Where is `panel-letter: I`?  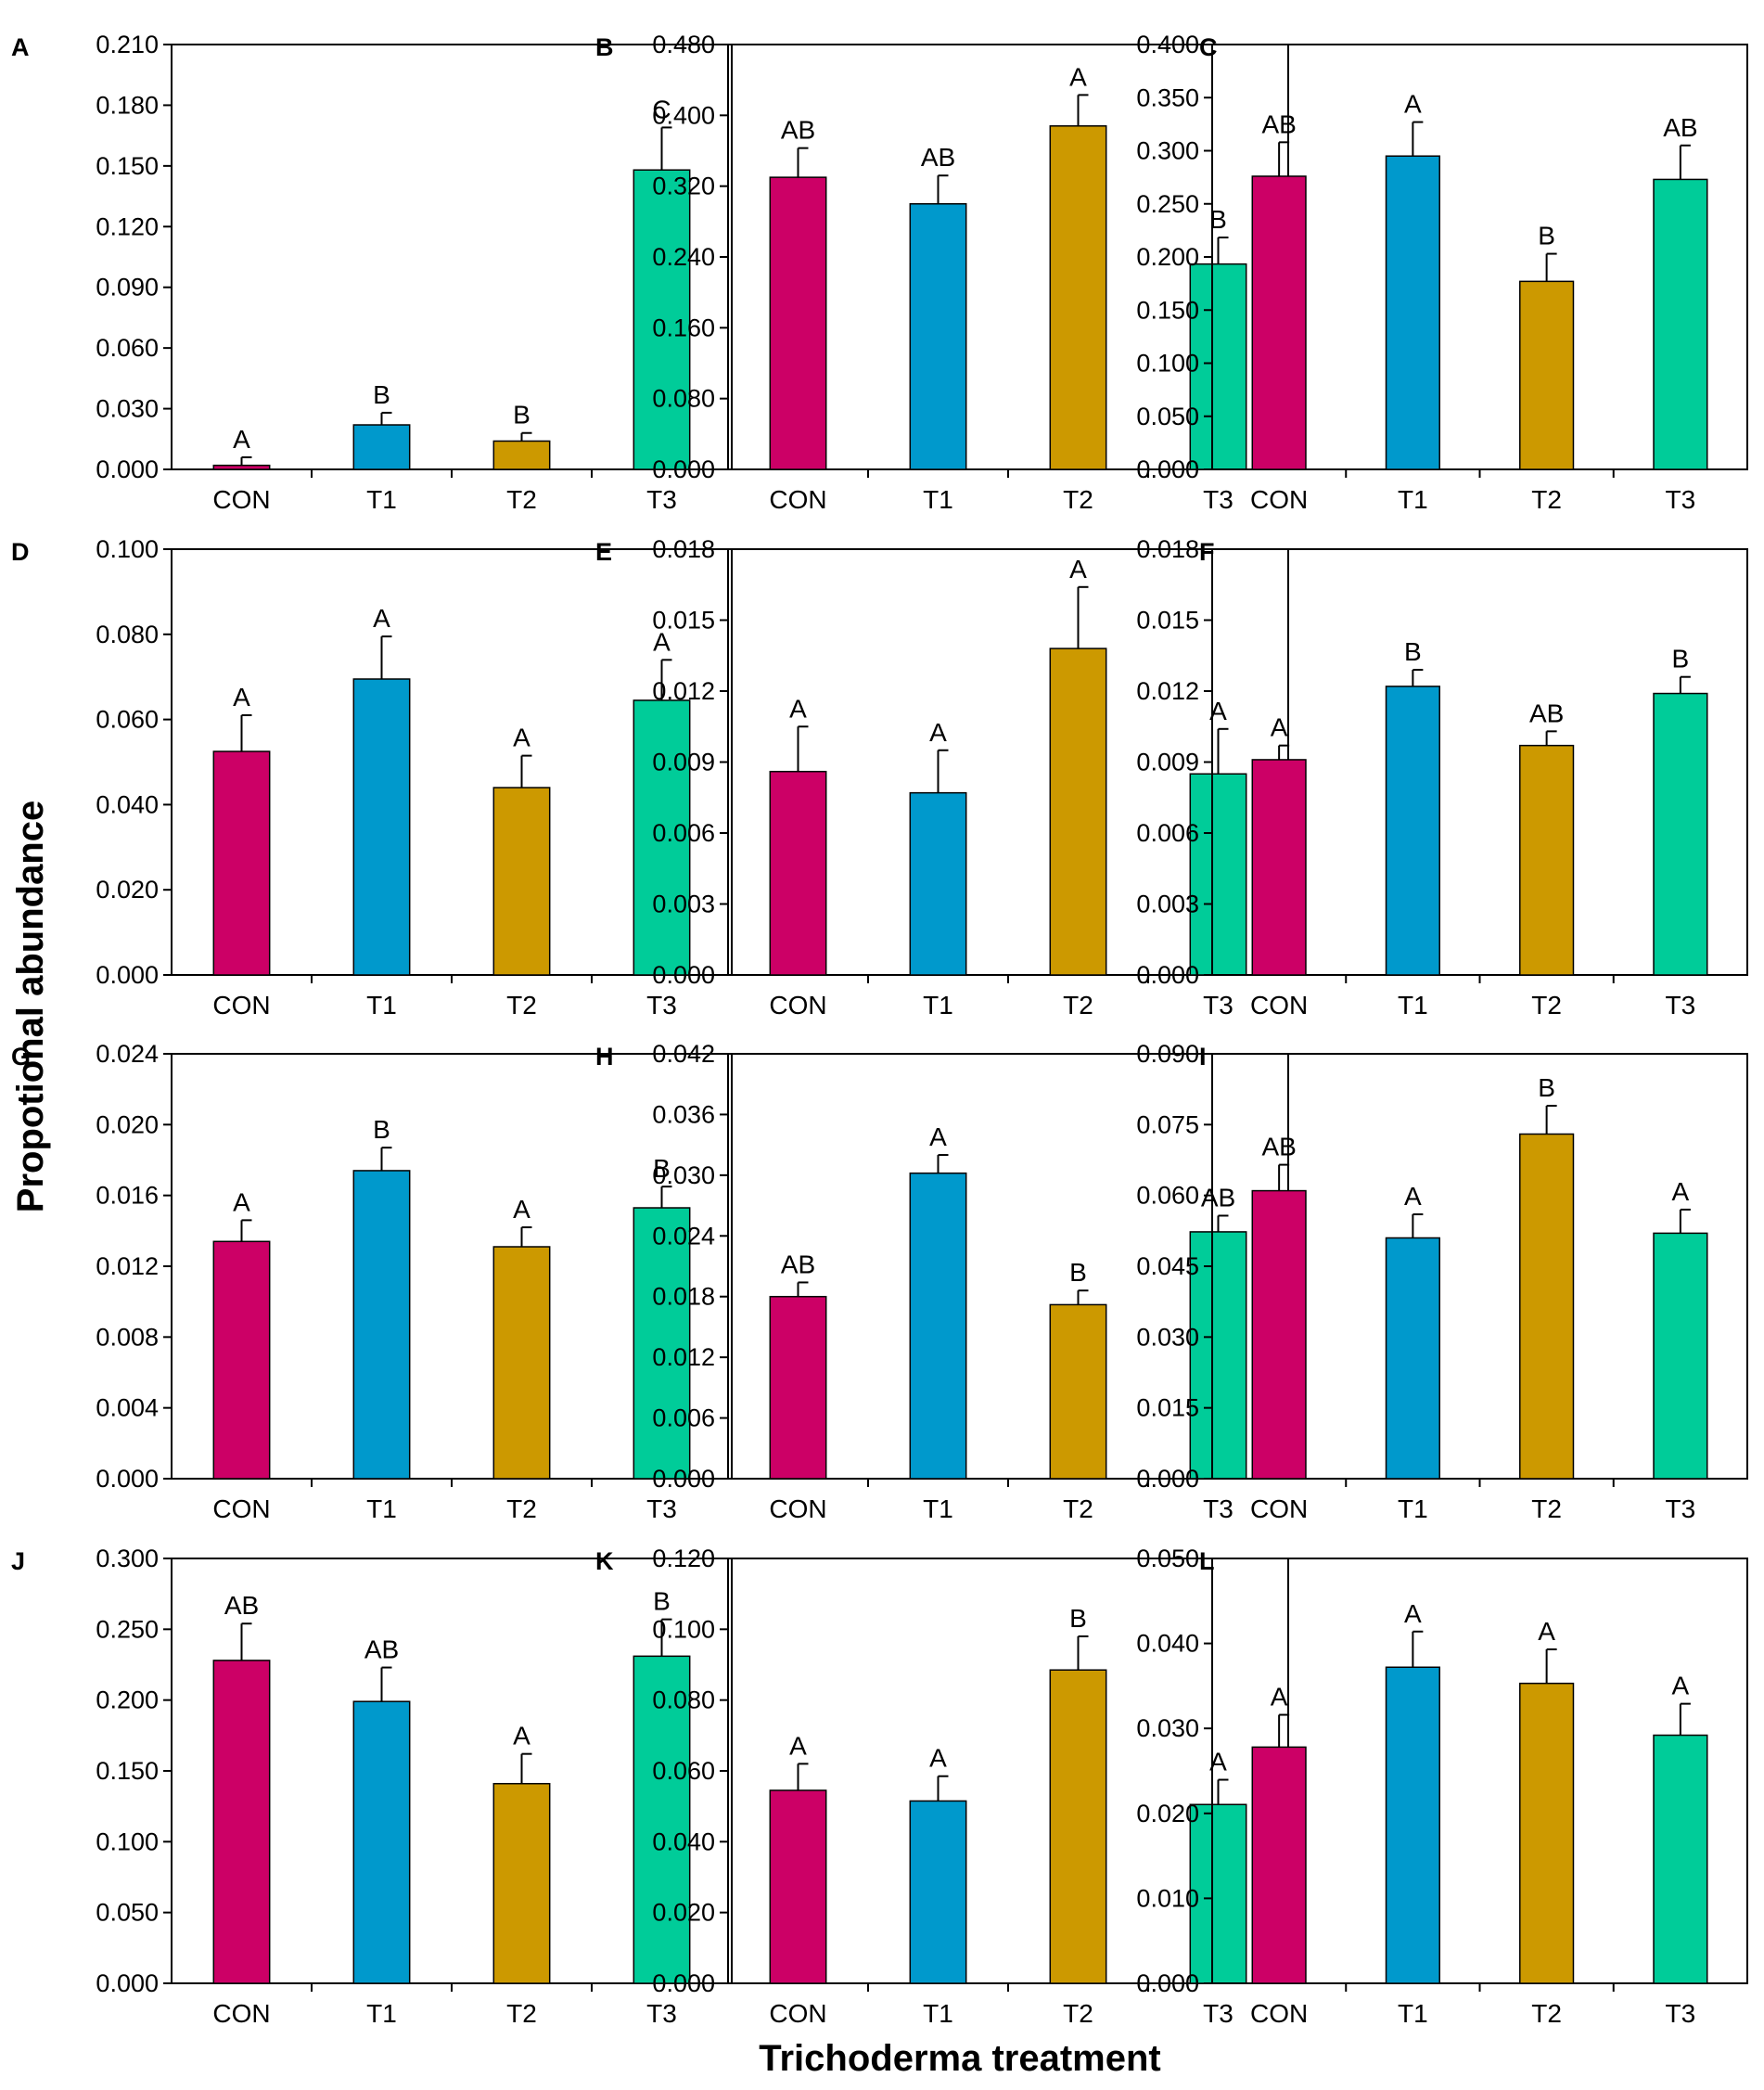 panel-letter: I is located at coordinates (1203, 1057).